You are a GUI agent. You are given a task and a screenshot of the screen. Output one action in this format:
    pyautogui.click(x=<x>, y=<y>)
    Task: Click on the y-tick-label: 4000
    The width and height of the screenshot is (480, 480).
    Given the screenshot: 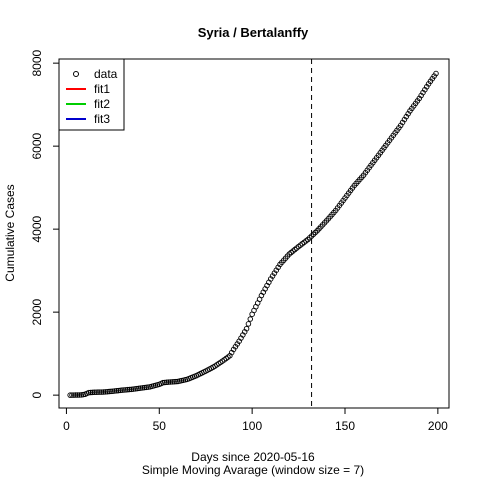 What is the action you would take?
    pyautogui.click(x=37, y=228)
    